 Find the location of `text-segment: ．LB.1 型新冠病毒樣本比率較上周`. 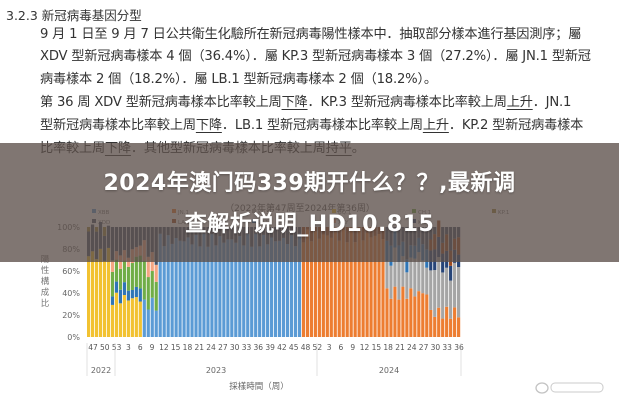

text-segment: ．LB.1 型新冠病毒樣本比率較上周 is located at coordinates (322, 125).